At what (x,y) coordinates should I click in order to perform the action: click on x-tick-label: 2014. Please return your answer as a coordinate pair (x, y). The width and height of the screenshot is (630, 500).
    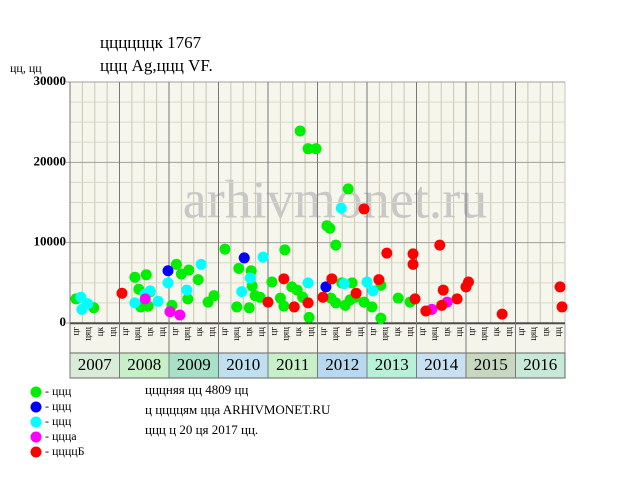
    Looking at the image, I should click on (441, 364).